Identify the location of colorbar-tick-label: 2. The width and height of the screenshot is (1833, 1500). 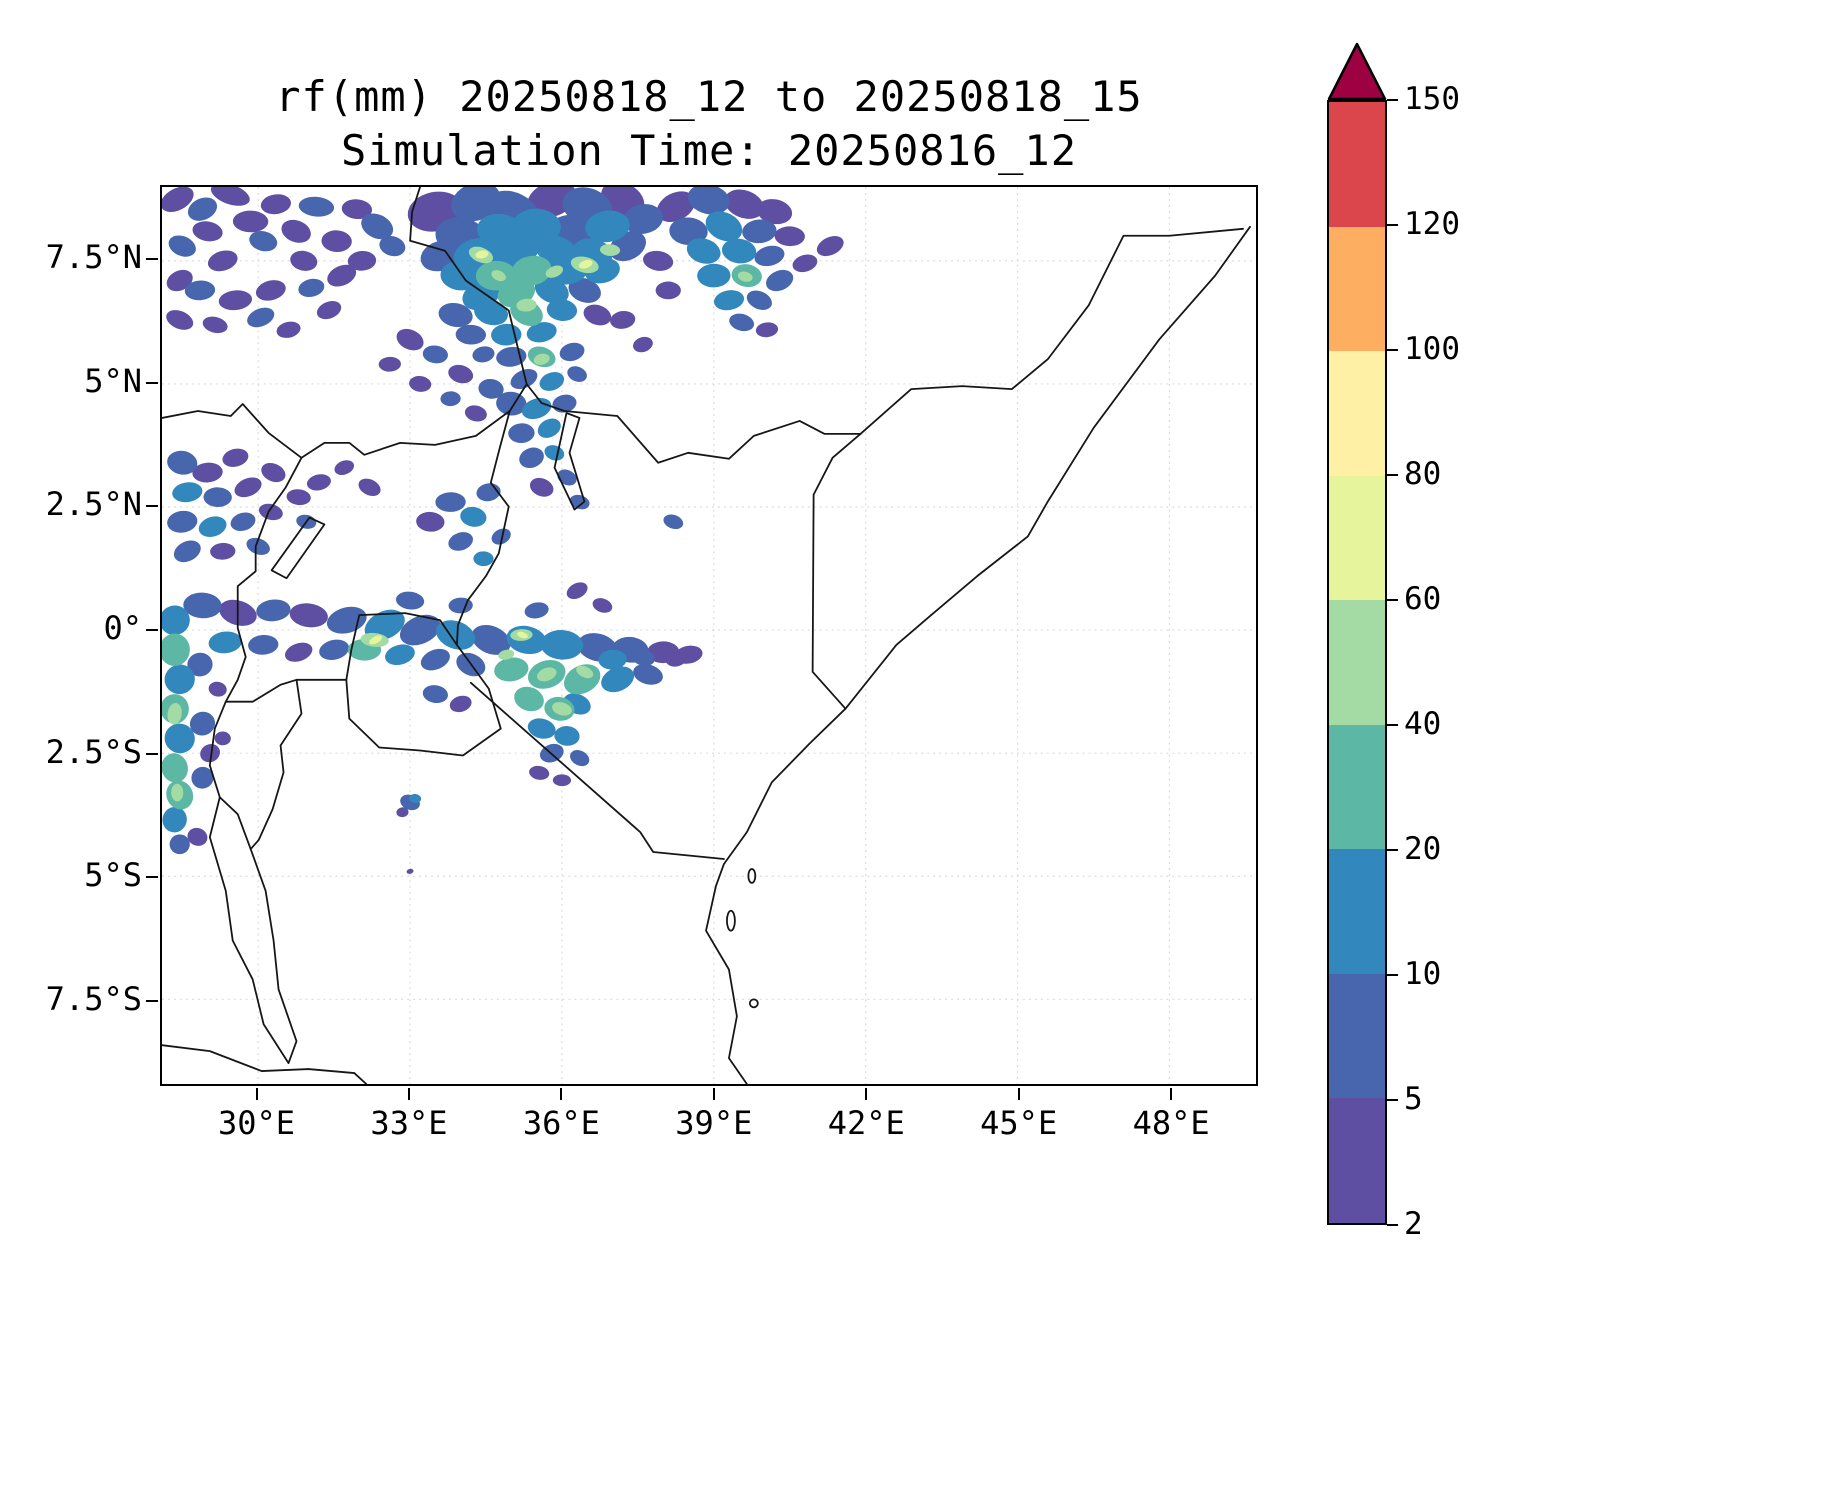
(1413, 1224).